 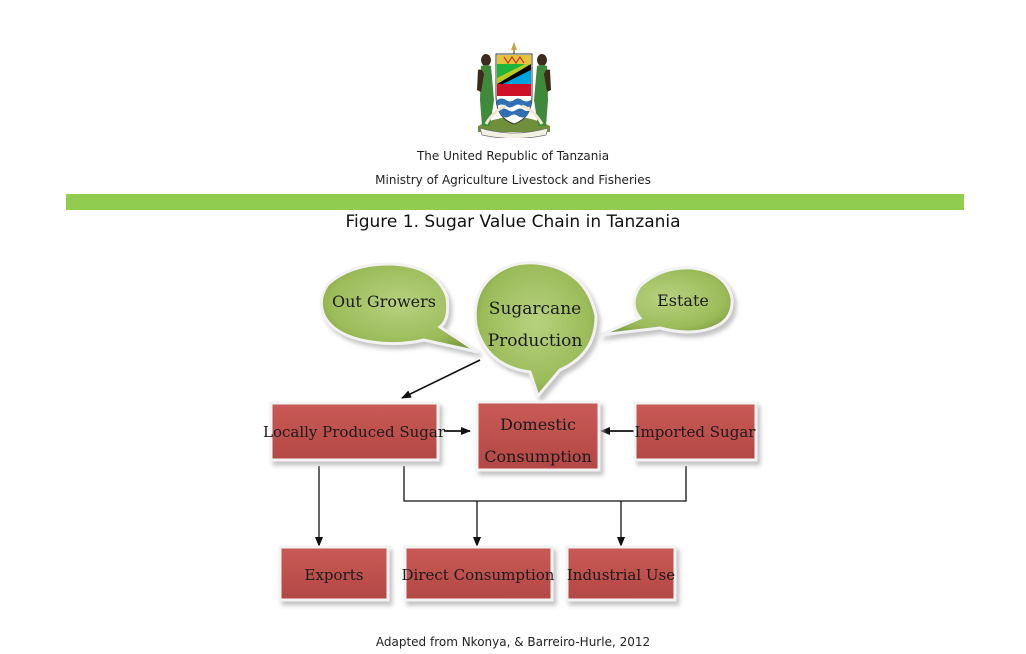 What do you see at coordinates (538, 424) in the screenshot?
I see `box-domestic-label-line1: Domestic` at bounding box center [538, 424].